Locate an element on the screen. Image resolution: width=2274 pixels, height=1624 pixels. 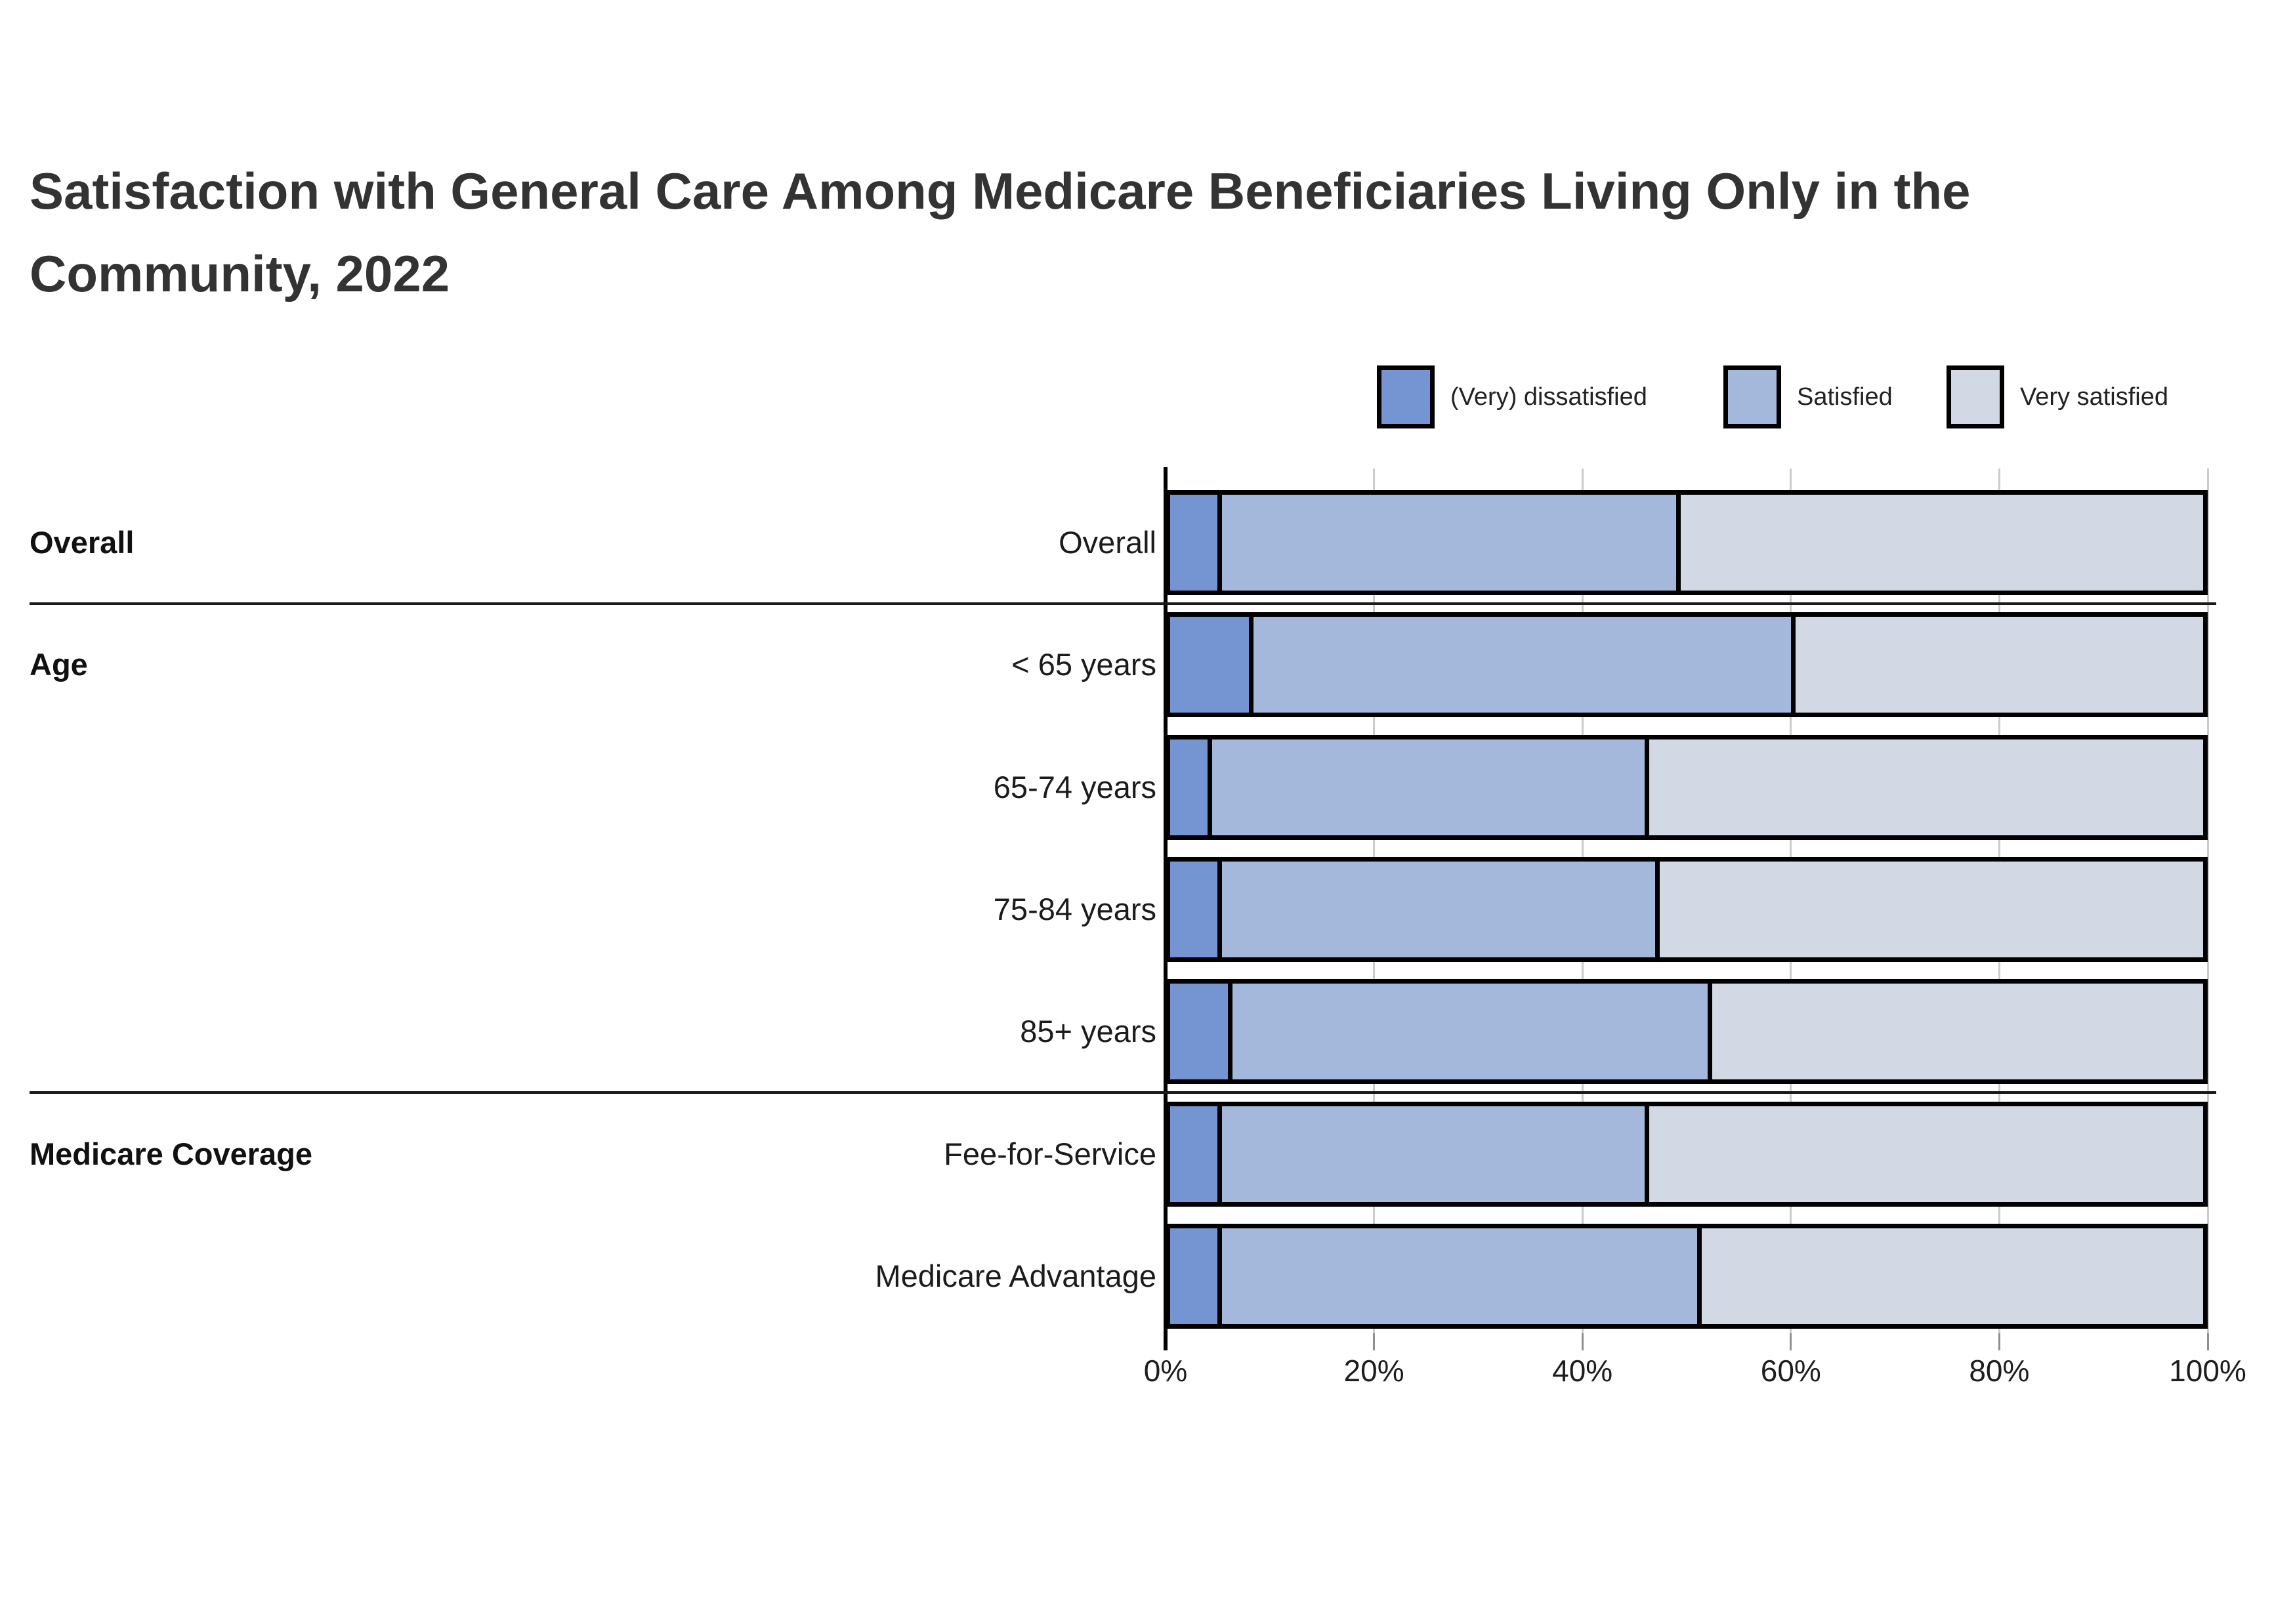
legend-item-3: Very satisfied is located at coordinates (2057, 396).